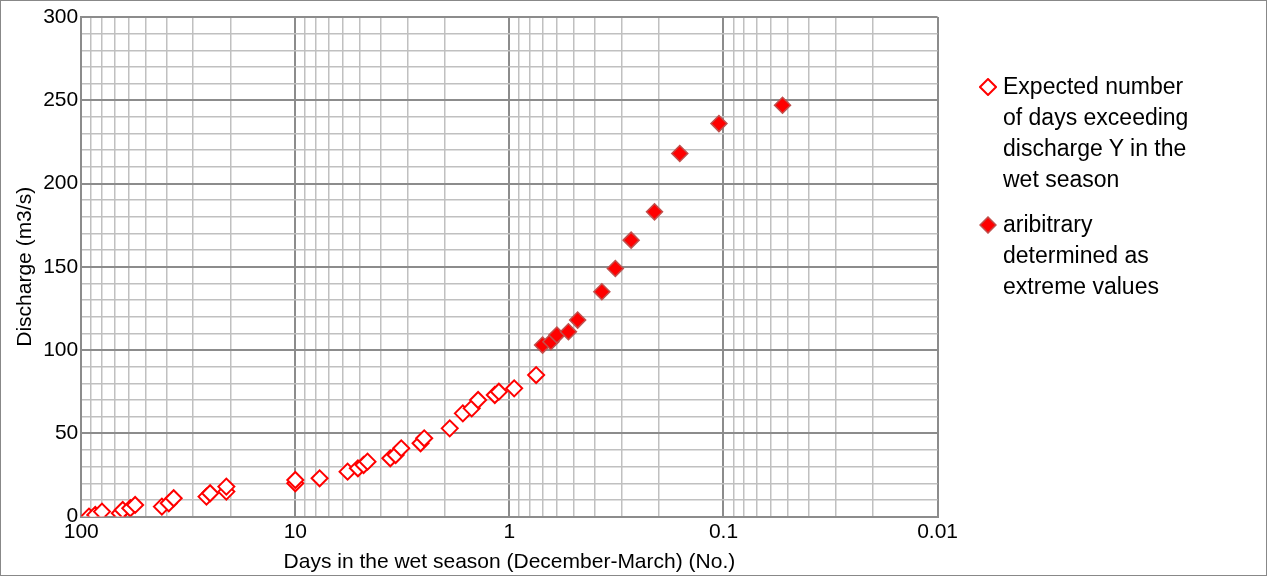 The image size is (1267, 576). I want to click on legend-label: Expected number of days exceeding discharge Y in the wet season, so click(1096, 133).